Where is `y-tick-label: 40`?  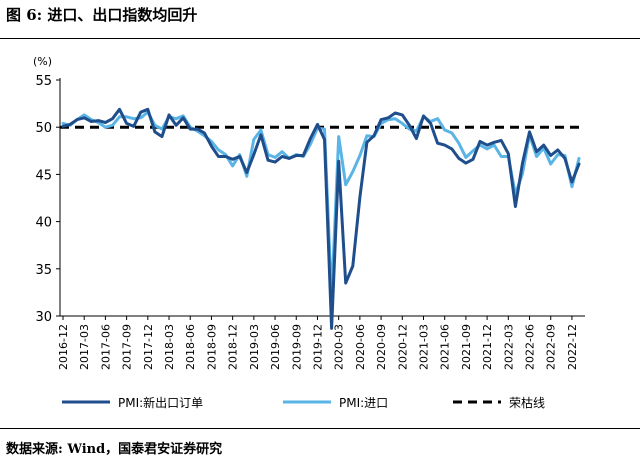
y-tick-label: 40 is located at coordinates (43, 223).